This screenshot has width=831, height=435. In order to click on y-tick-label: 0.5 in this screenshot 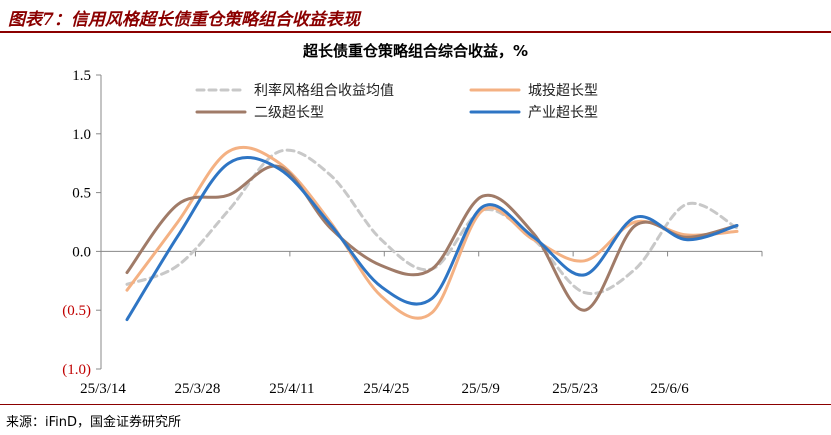, I will do `click(81, 194)`.